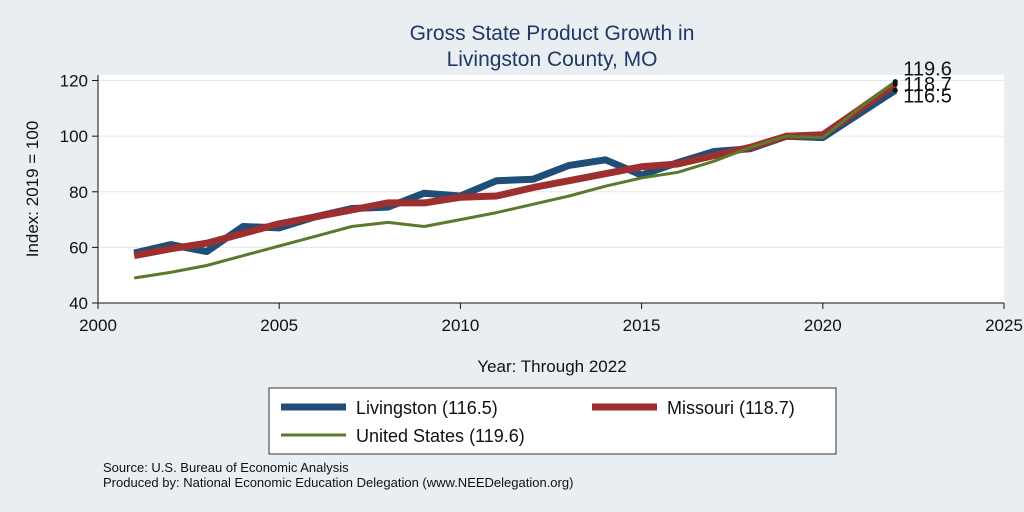  Describe the element at coordinates (74, 136) in the screenshot. I see `y-tick-label: 100` at that location.